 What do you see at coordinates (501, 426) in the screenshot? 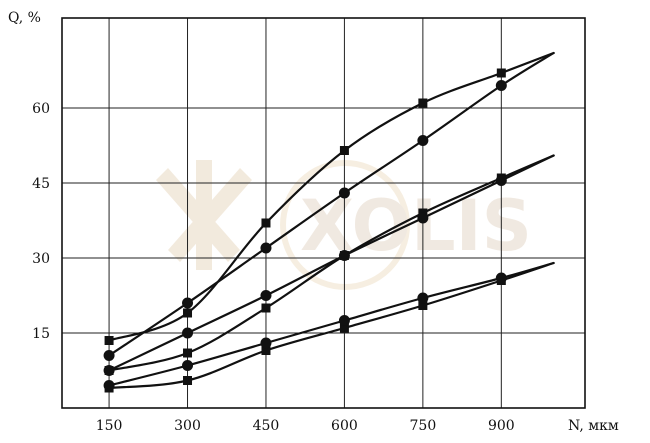
I see `x-tick-label: 900` at bounding box center [501, 426].